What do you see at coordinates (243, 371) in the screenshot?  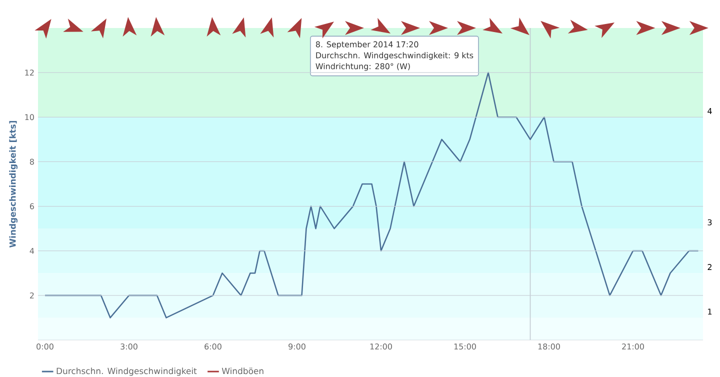 I see `legend-label: Windböen` at bounding box center [243, 371].